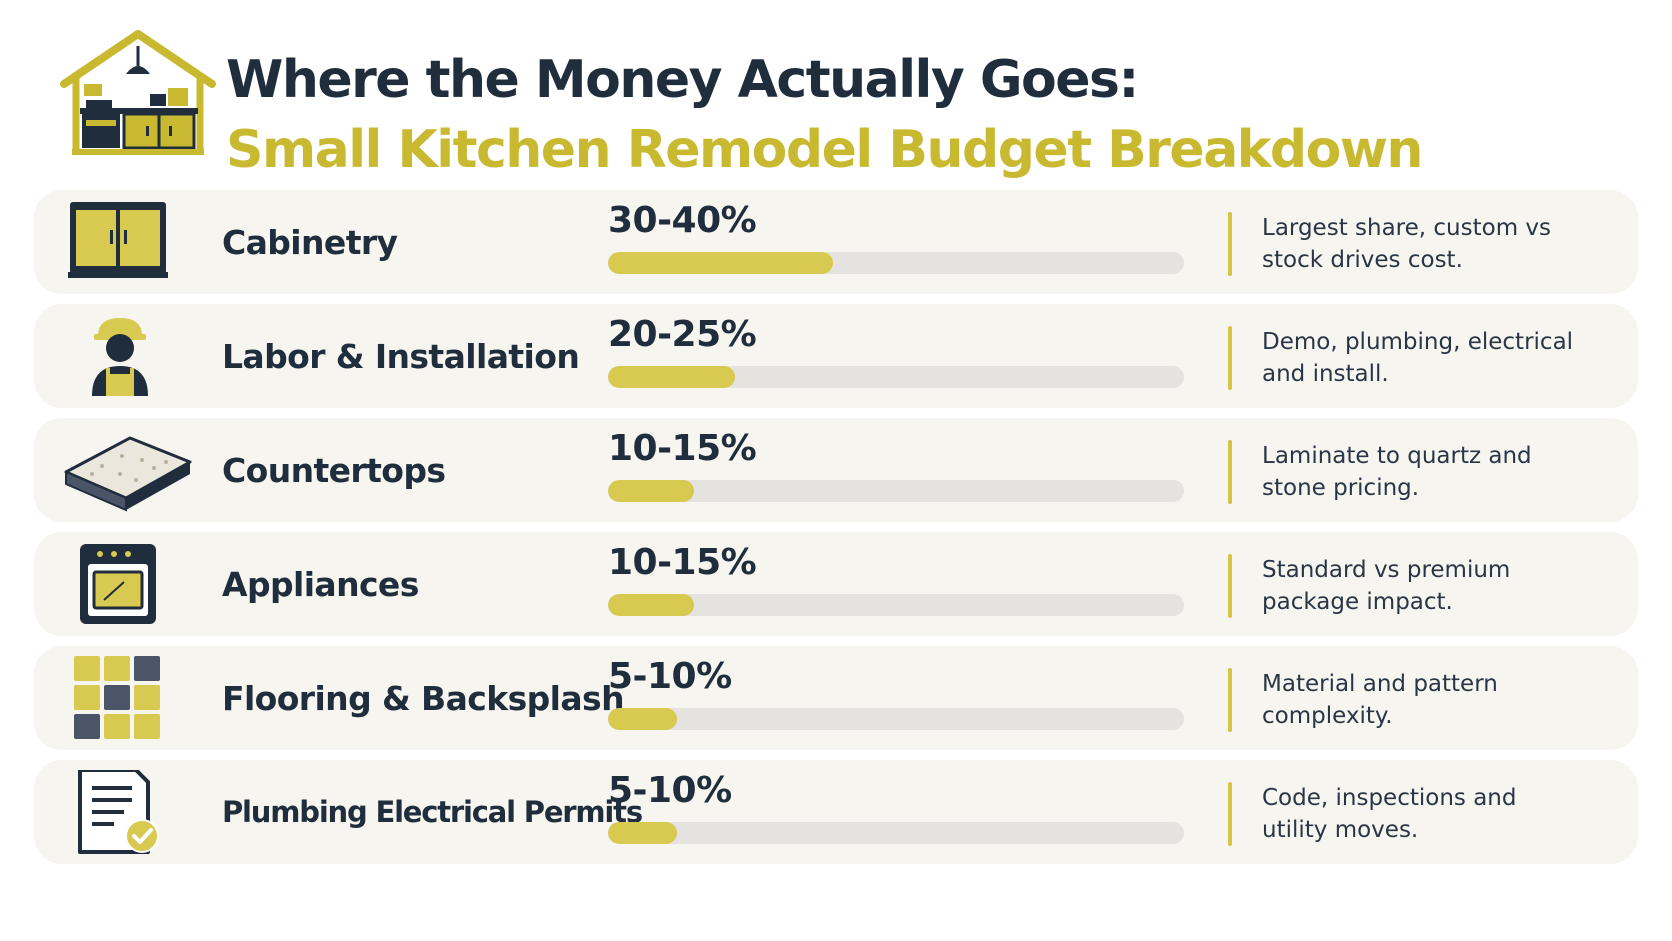 The image size is (1672, 941). Describe the element at coordinates (1380, 684) in the screenshot. I see `note-line: Material and pattern` at that location.